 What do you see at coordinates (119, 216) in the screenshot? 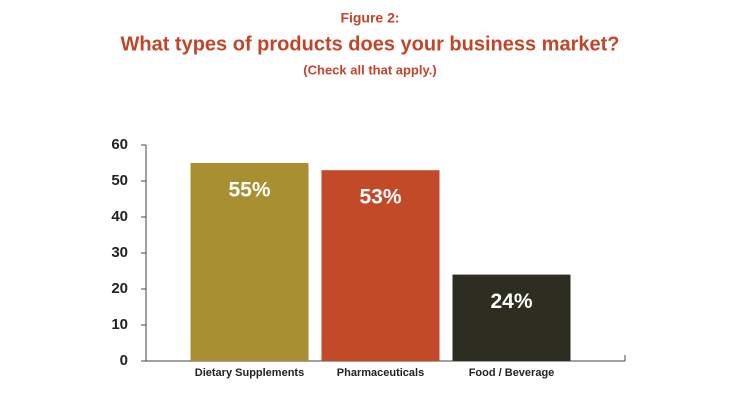
I see `y-tick-label: 40` at bounding box center [119, 216].